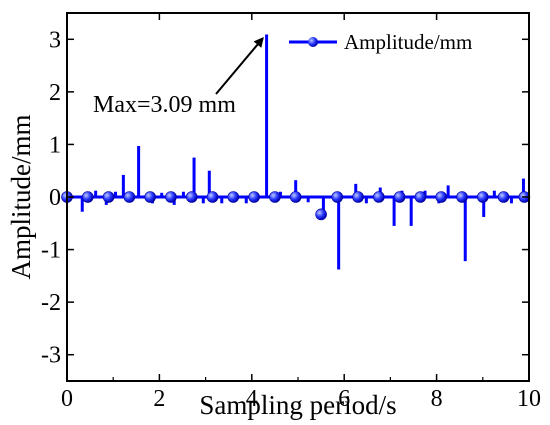  I want to click on x-tick-label: 10, so click(529, 399).